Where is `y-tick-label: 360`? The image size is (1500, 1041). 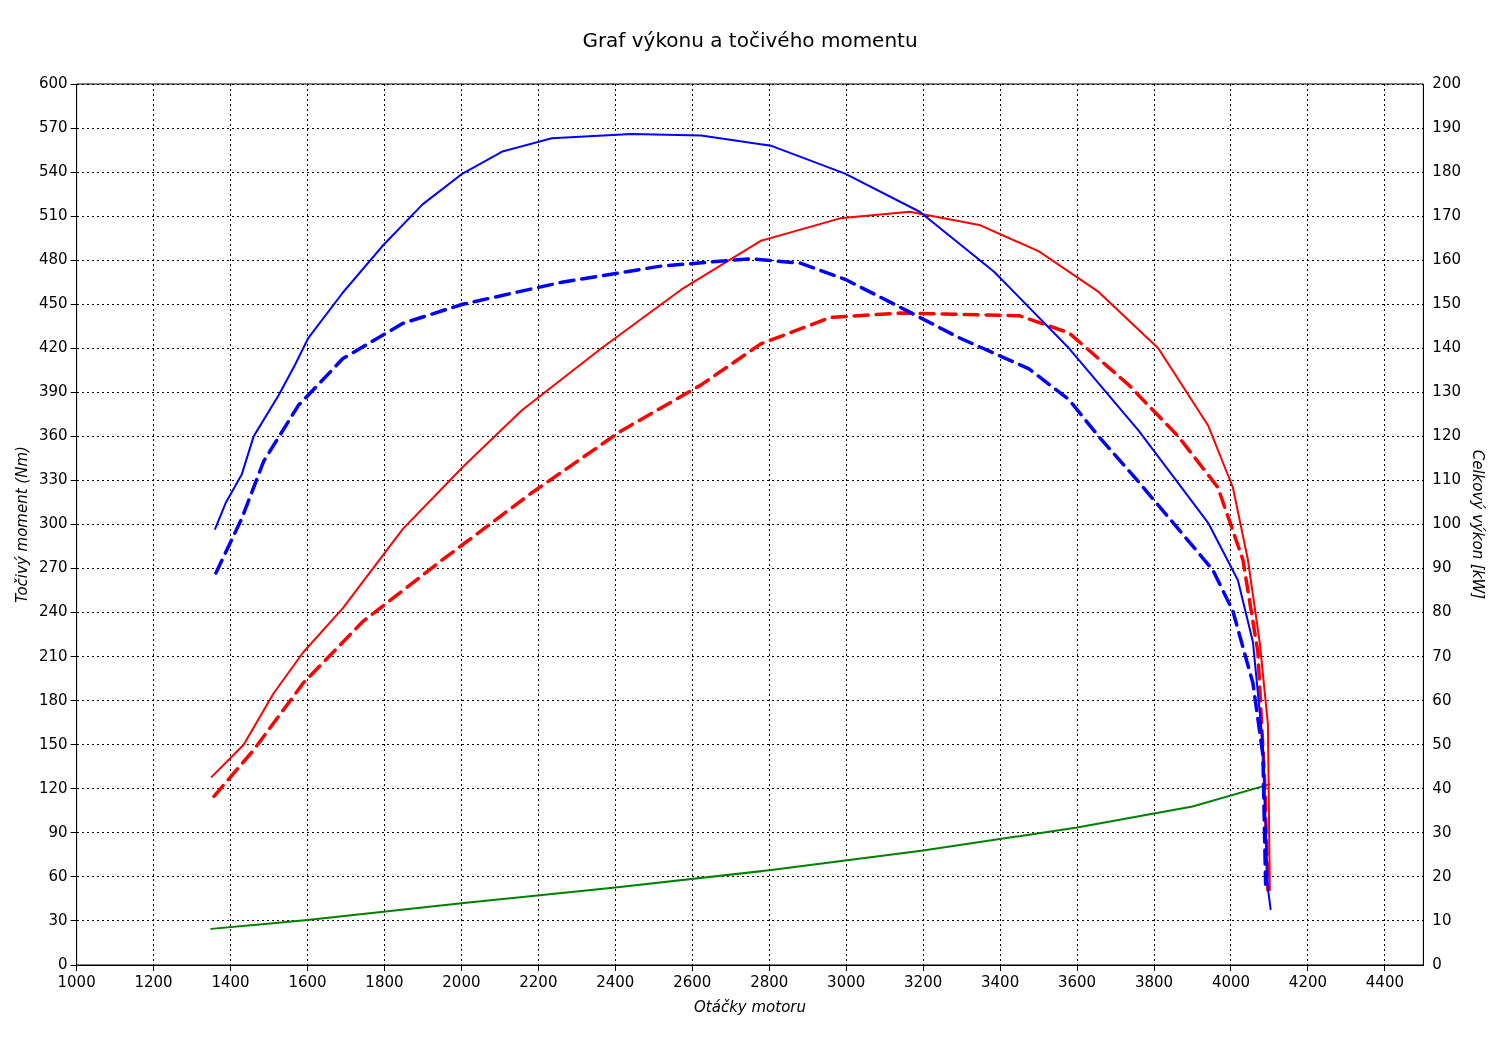 y-tick-label: 360 is located at coordinates (53, 435).